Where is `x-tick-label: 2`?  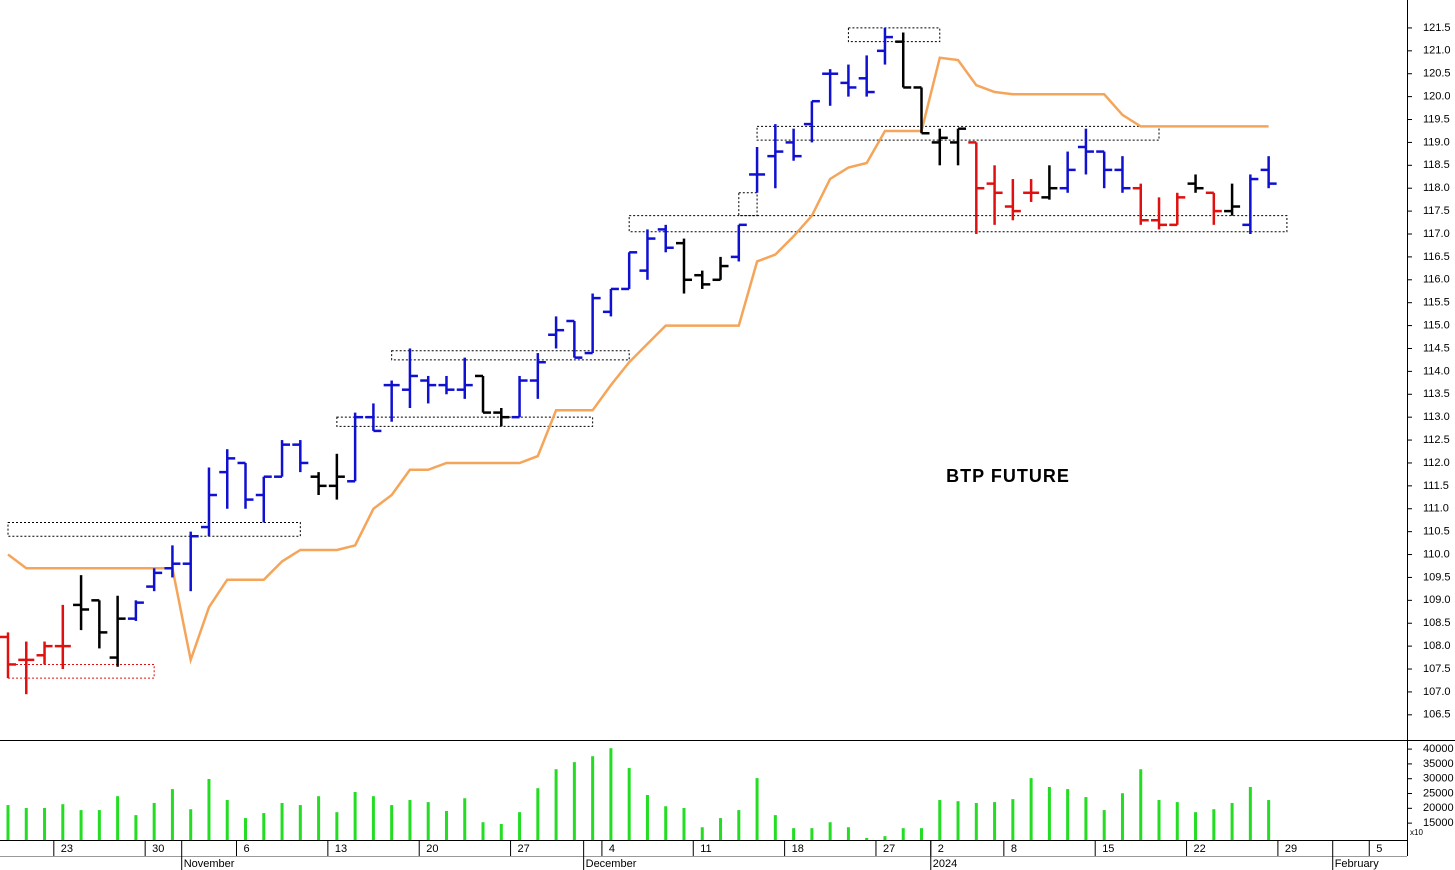 x-tick-label: 2 is located at coordinates (941, 849).